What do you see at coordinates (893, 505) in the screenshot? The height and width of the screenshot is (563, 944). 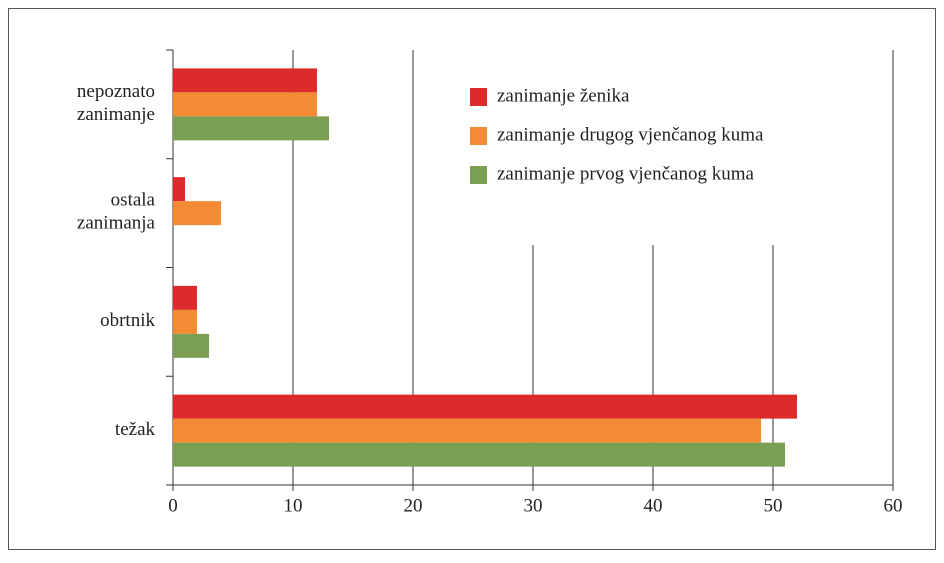 I see `x-tick-label: 60` at bounding box center [893, 505].